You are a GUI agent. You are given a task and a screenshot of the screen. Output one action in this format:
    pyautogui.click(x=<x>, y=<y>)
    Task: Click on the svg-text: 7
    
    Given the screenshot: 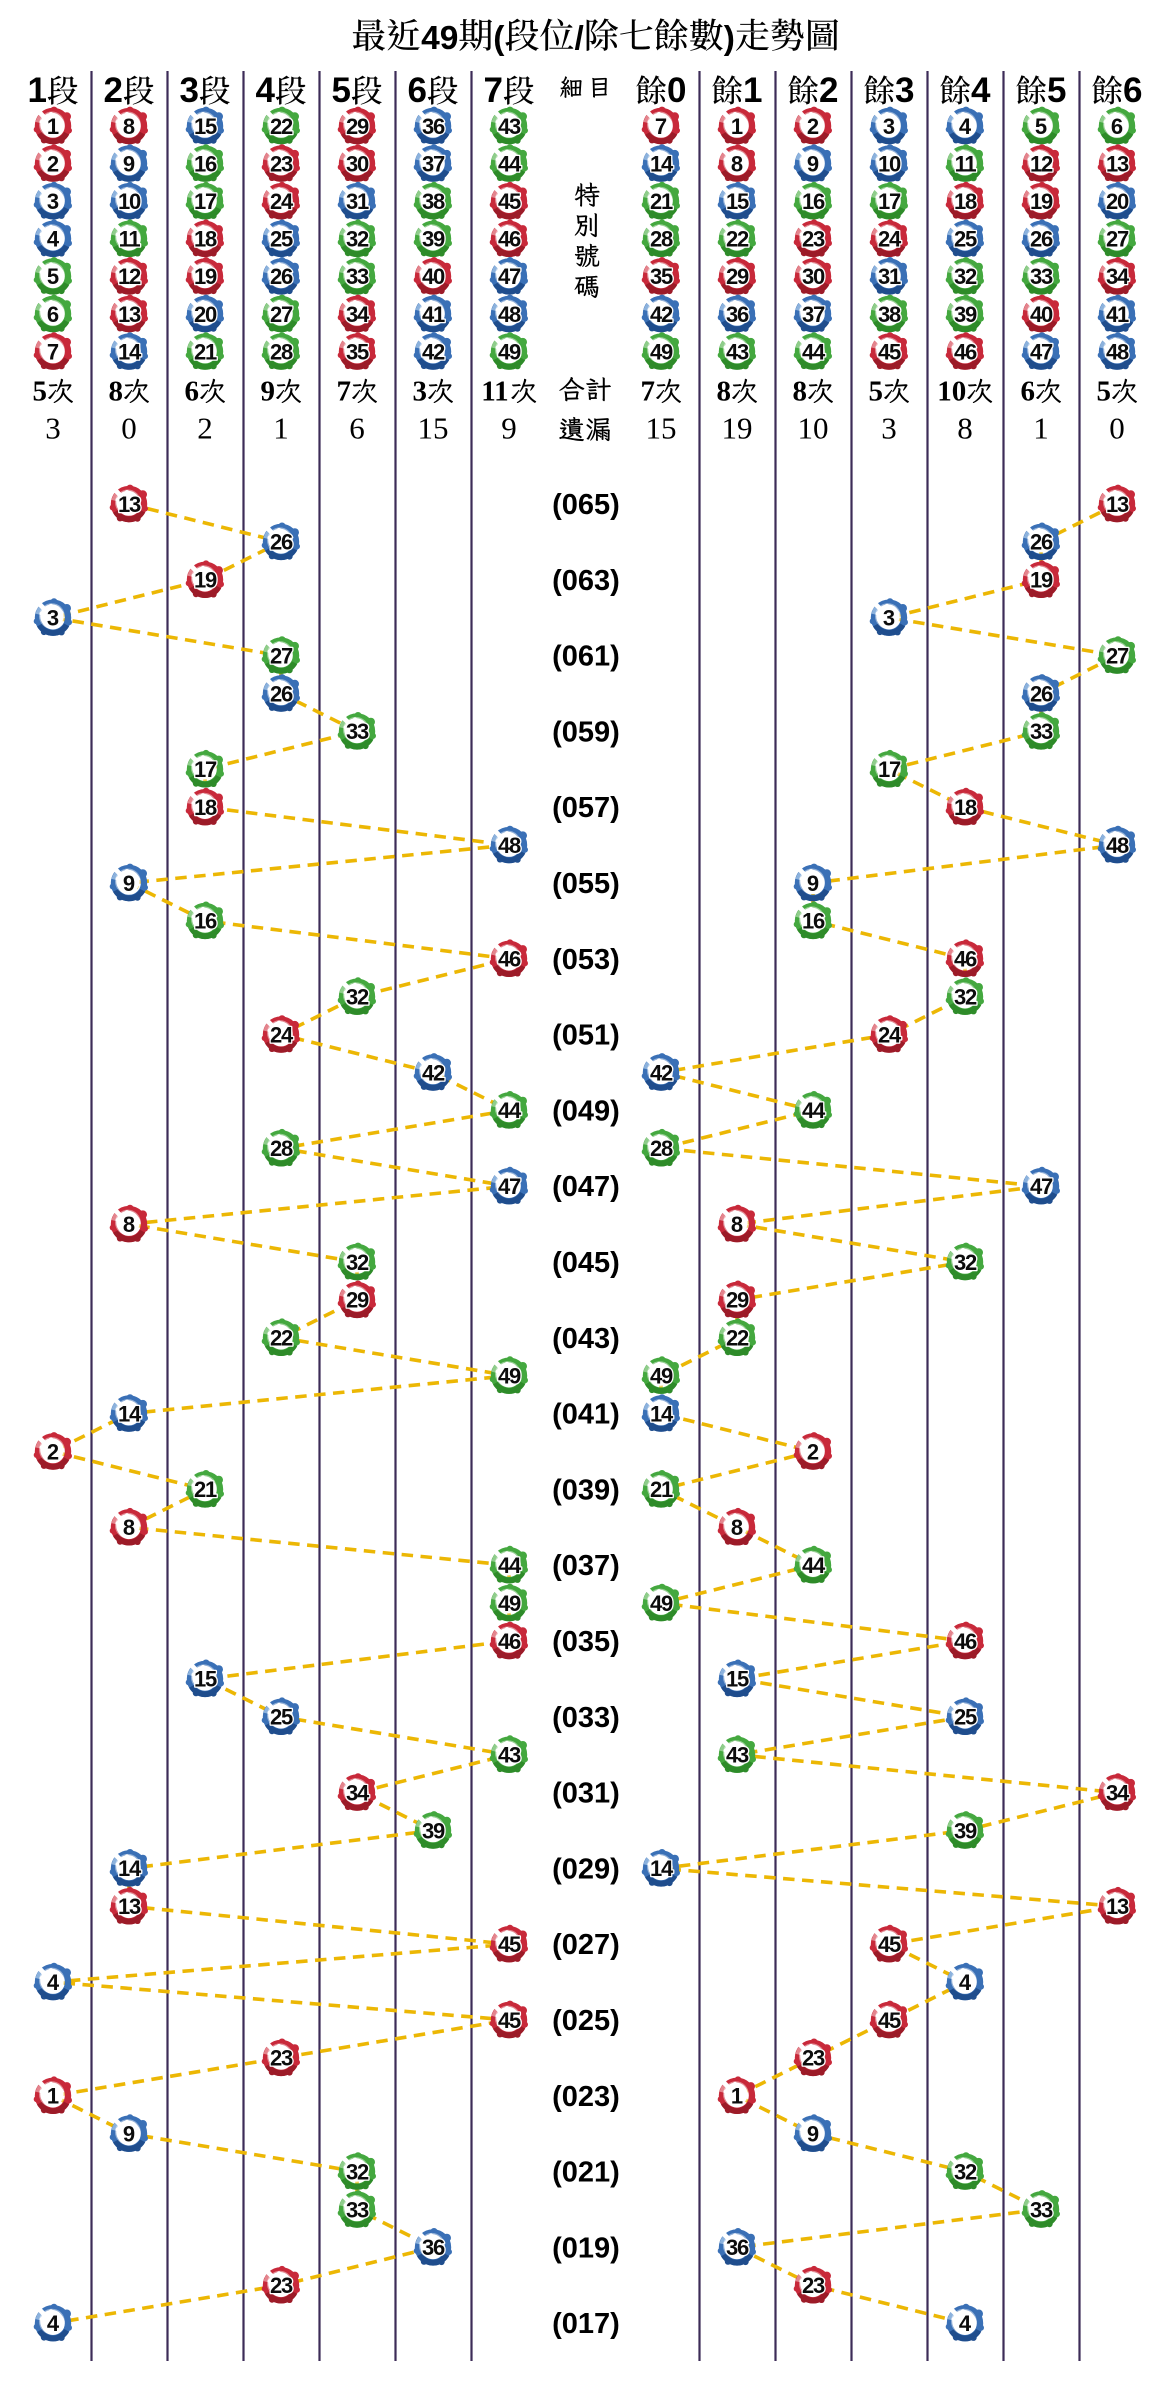 What is the action you would take?
    pyautogui.click(x=344, y=392)
    